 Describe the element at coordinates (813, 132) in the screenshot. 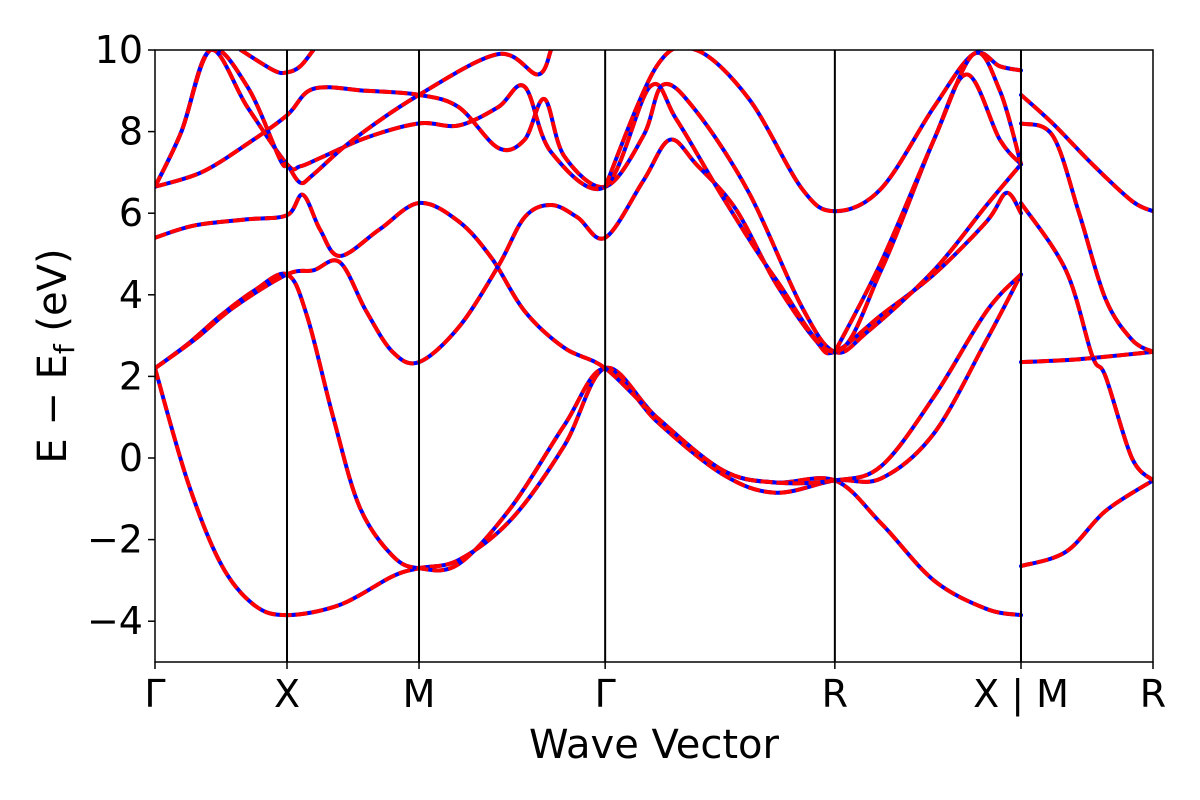

I see `band-line-7-solid` at that location.